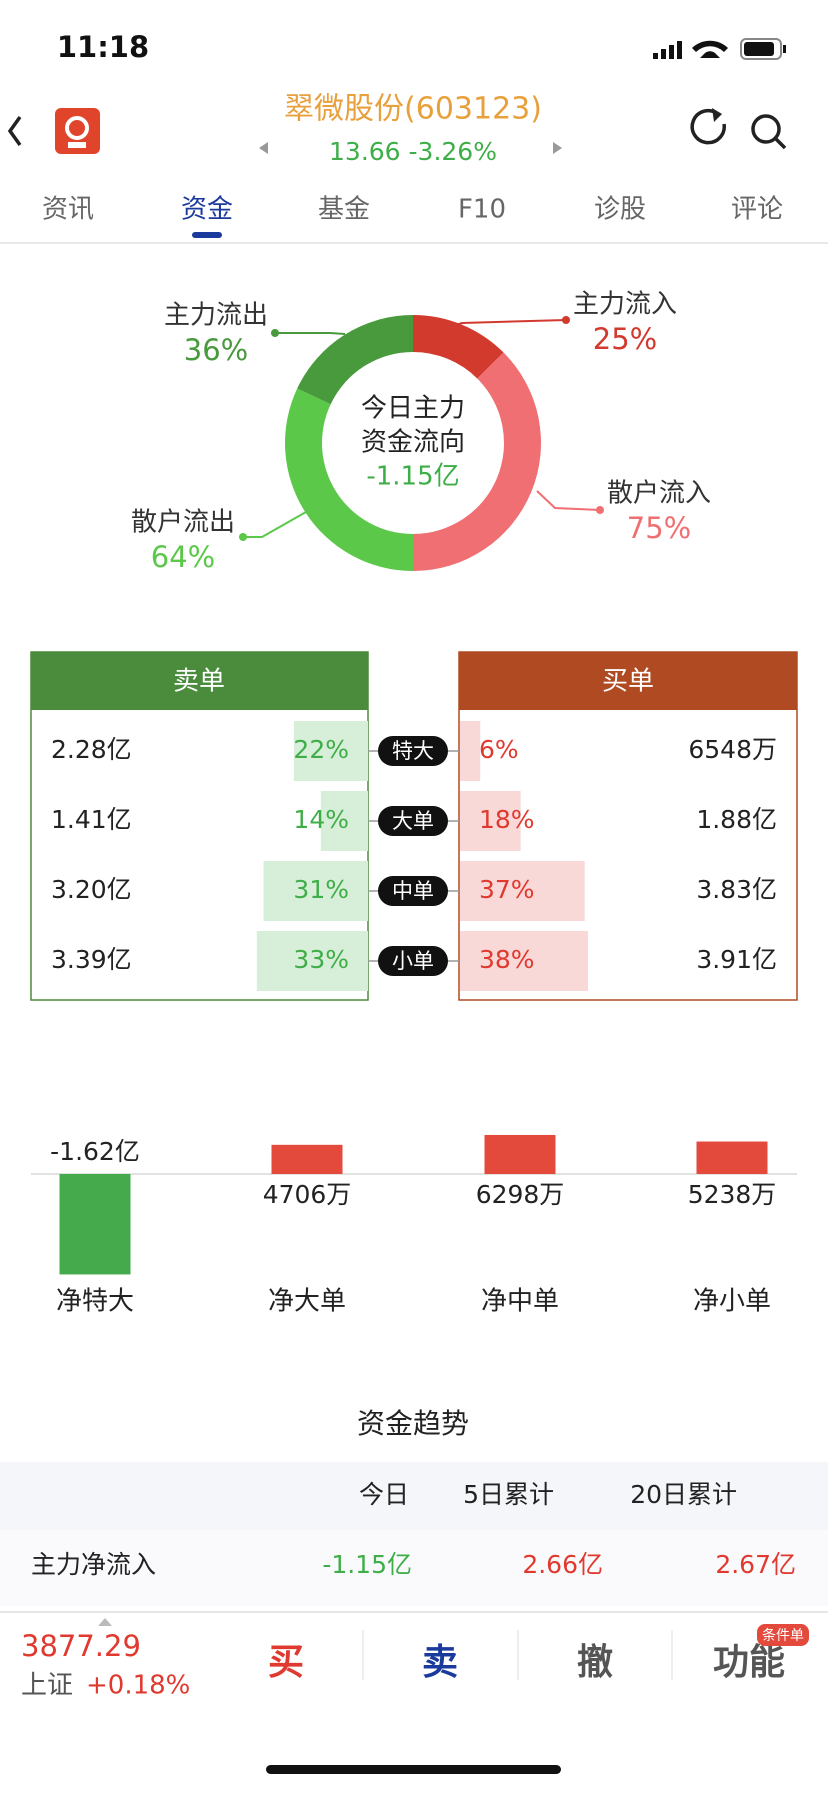 The image size is (828, 1796). What do you see at coordinates (736, 959) in the screenshot?
I see `buy-amount: 3.91亿` at bounding box center [736, 959].